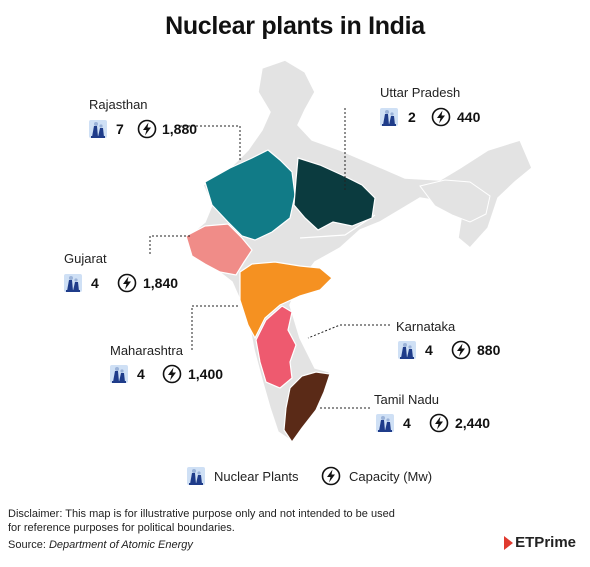 The image size is (590, 567). Describe the element at coordinates (179, 129) in the screenshot. I see `rajasthan-capacity: 1,880` at that location.